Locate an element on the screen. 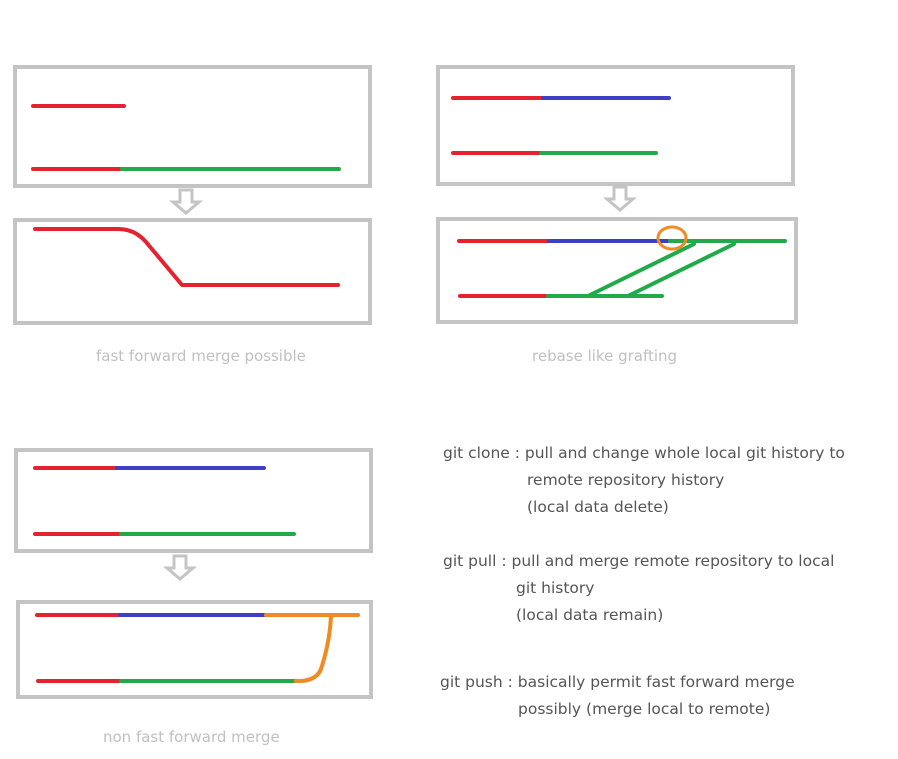 This screenshot has width=898, height=759. caption-fast-forward: fast forward merge possible is located at coordinates (201, 356).